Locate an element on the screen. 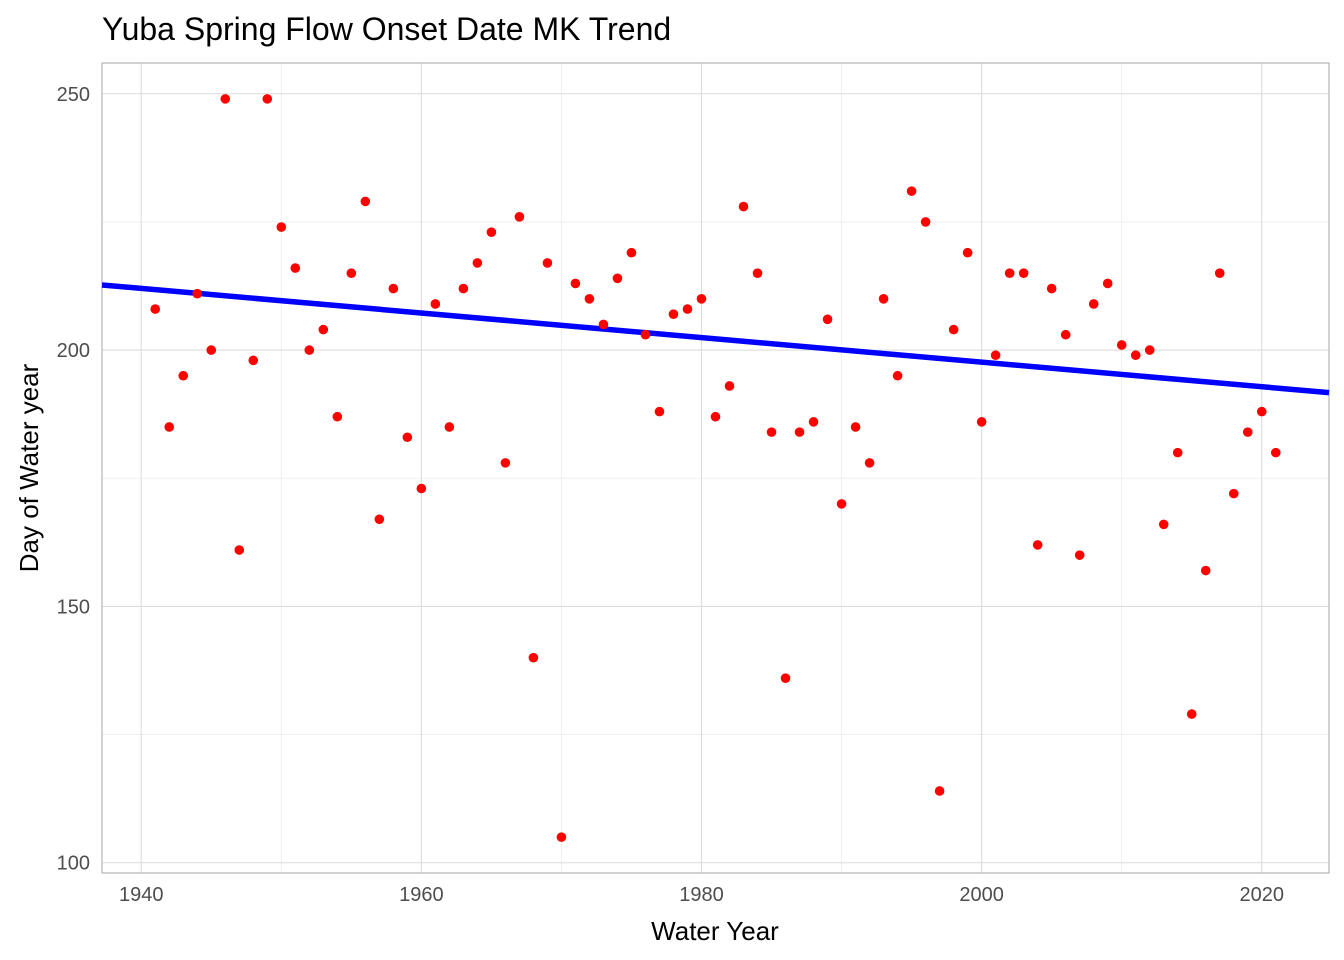 The height and width of the screenshot is (960, 1344). y-axis-title: Day of Water year is located at coordinates (29, 467).